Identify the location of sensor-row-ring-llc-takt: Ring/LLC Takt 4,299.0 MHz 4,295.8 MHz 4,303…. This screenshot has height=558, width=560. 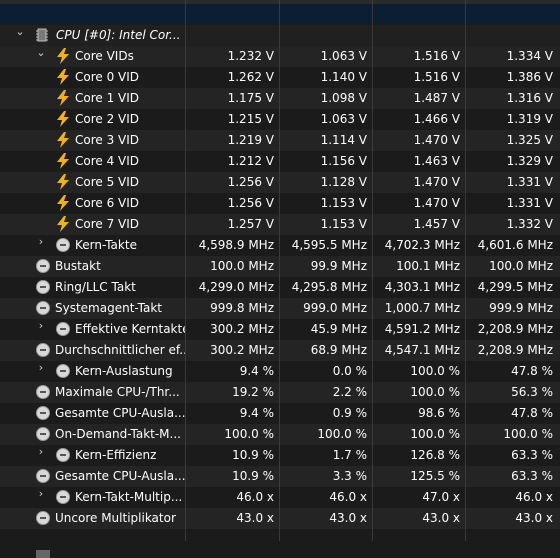
(280, 287).